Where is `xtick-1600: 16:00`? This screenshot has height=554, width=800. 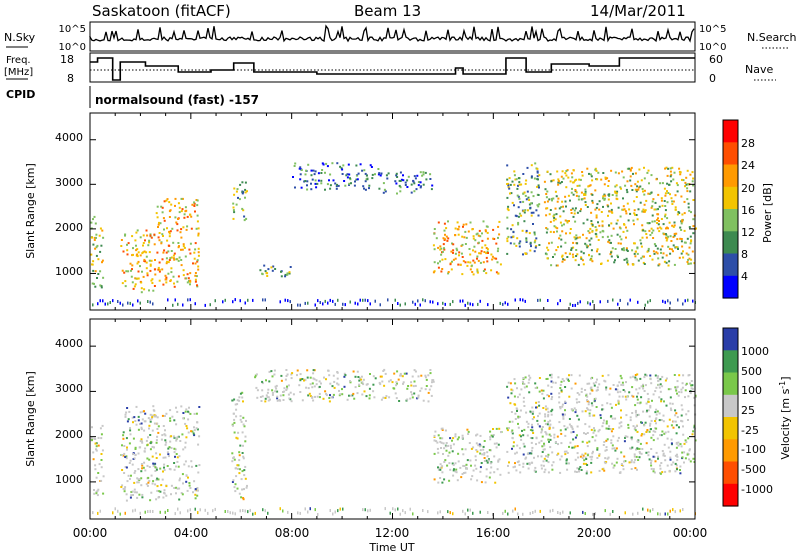
xtick-1600: 16:00 is located at coordinates (493, 533).